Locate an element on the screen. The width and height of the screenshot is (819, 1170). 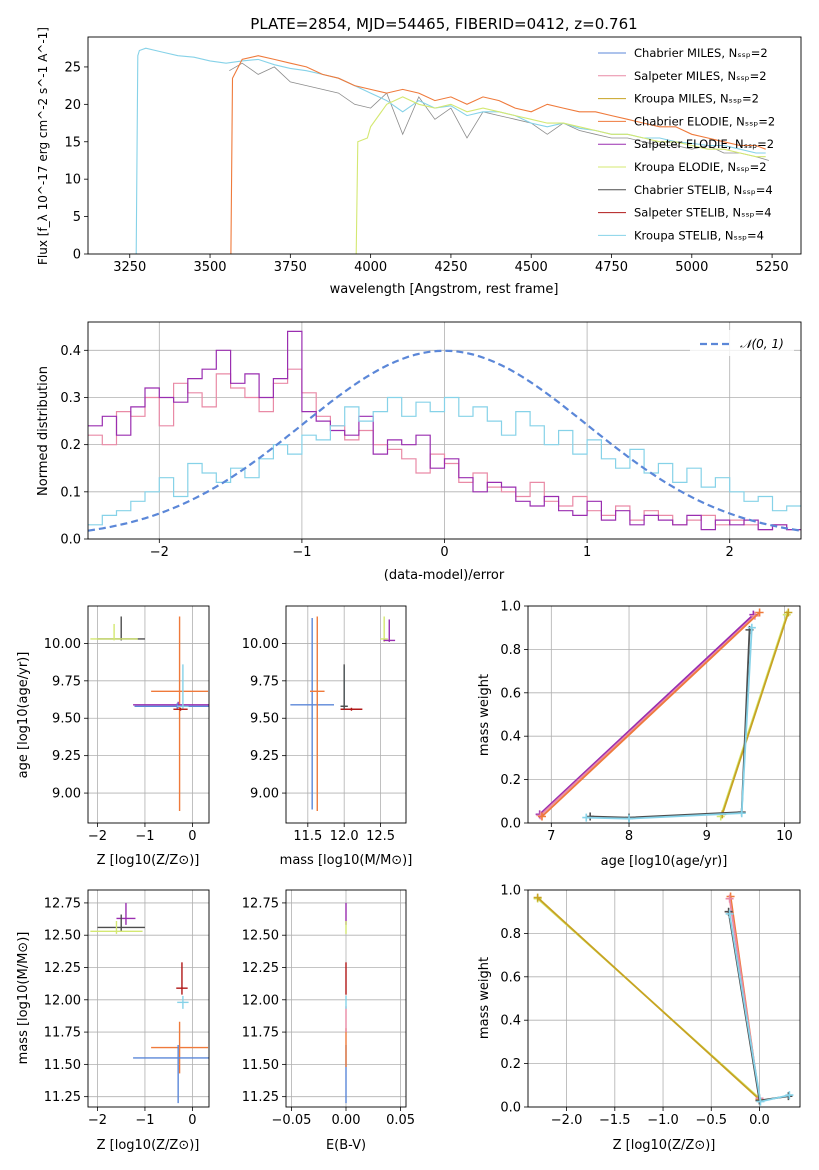
mass-vs-Z-ytick-label: 12.75 is located at coordinates (62, 903).